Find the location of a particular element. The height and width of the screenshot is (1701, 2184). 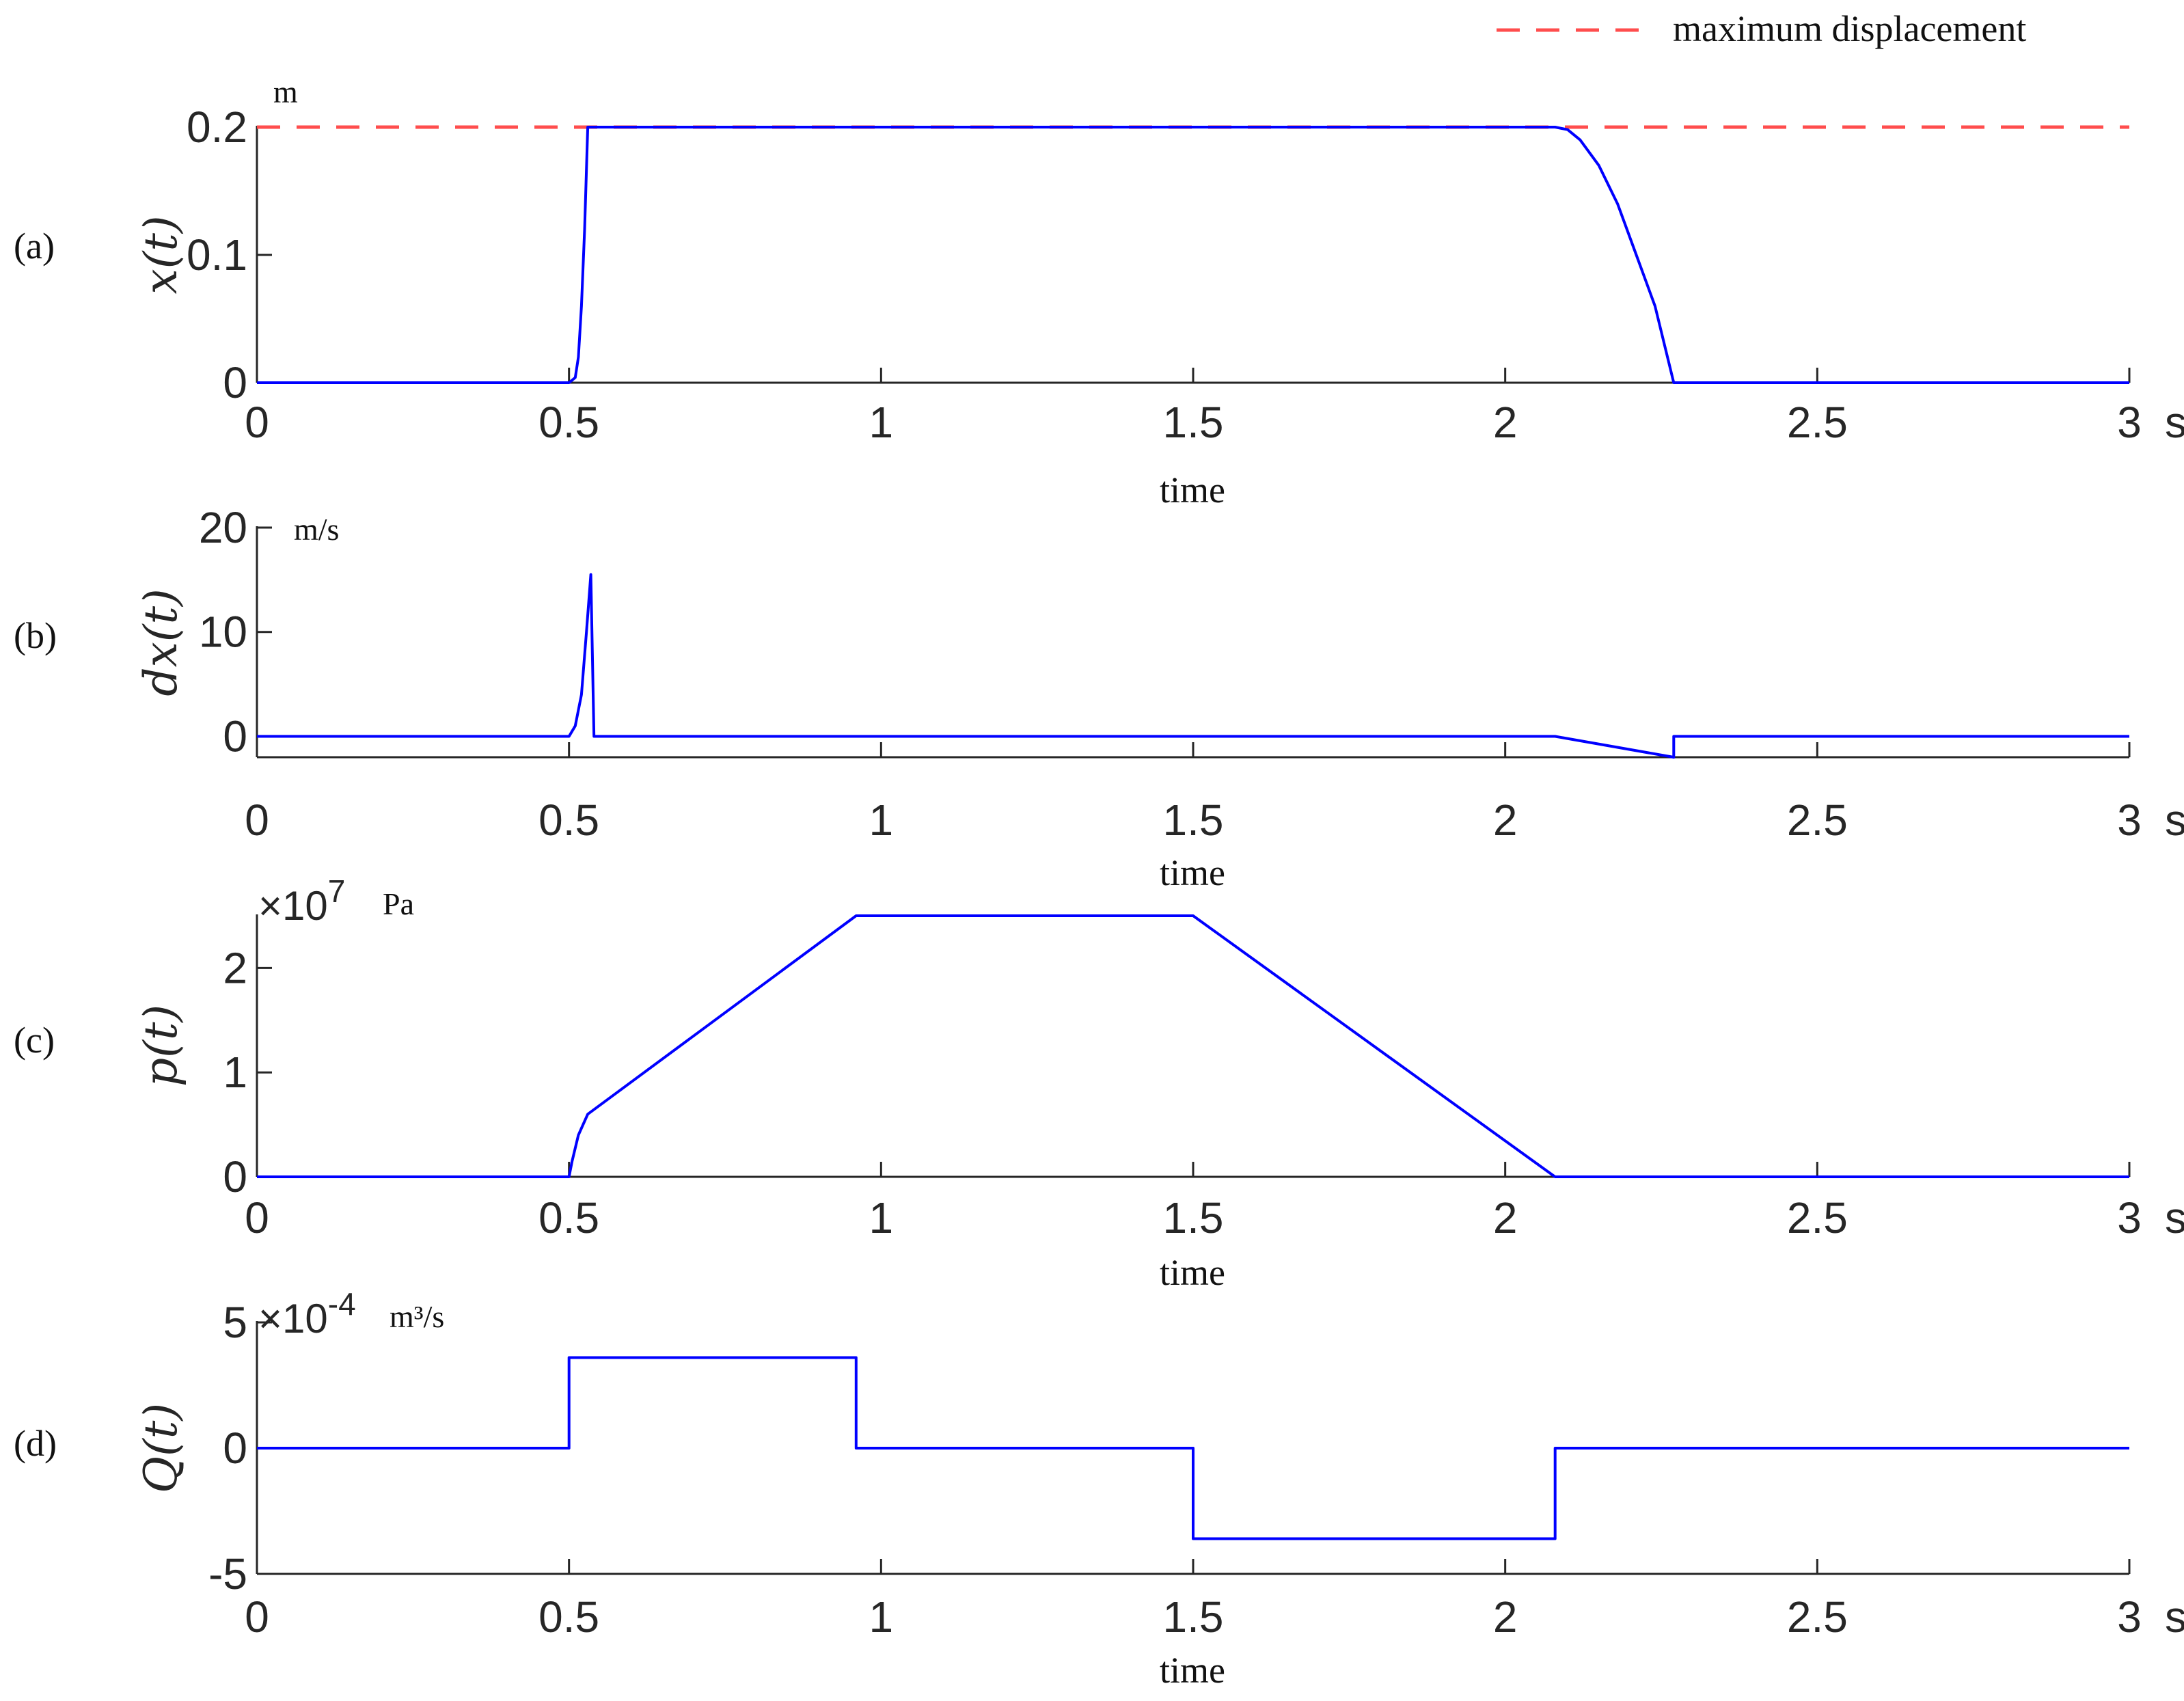

y-tick-label: 20 is located at coordinates (223, 527).